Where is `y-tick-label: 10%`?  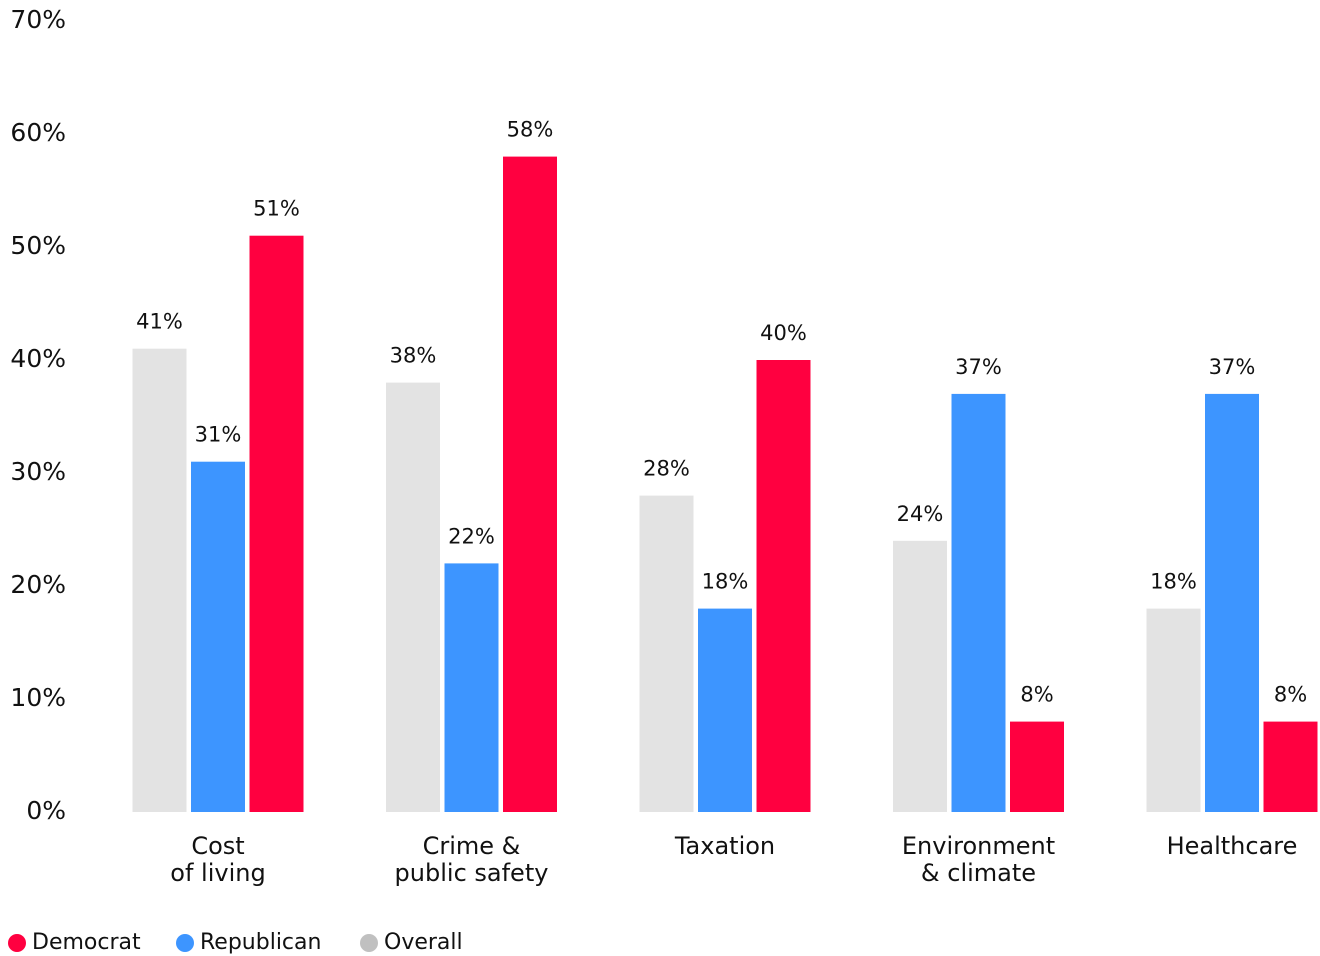
y-tick-label: 10% is located at coordinates (38, 697).